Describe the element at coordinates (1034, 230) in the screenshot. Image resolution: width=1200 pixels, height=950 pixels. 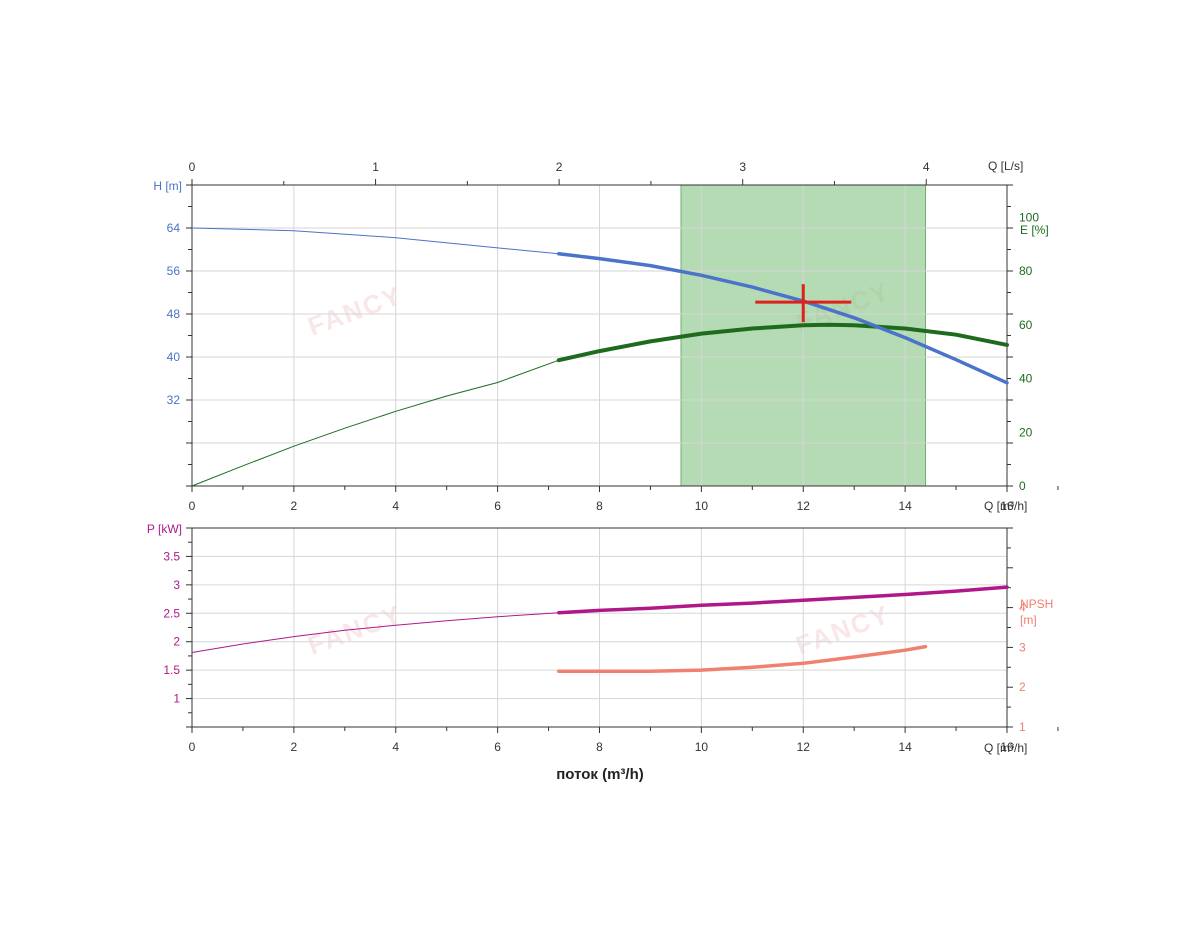
I see `efficiency-axis-label: E [%]` at that location.